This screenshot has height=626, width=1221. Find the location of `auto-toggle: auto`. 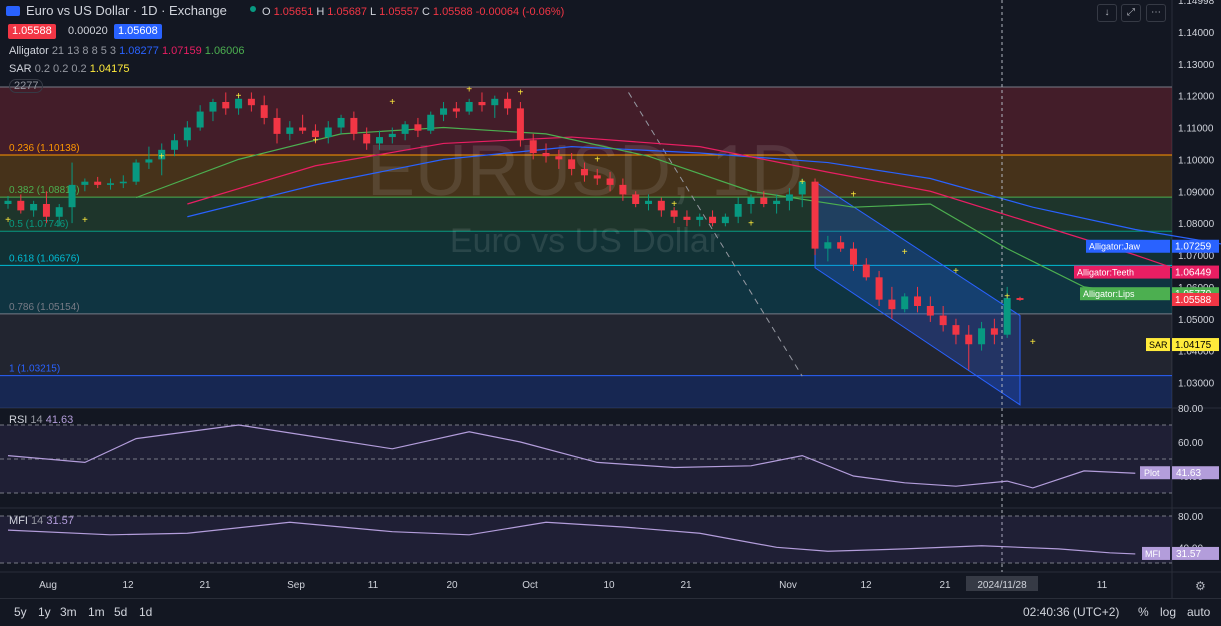

auto-toggle: auto is located at coordinates (1199, 612).